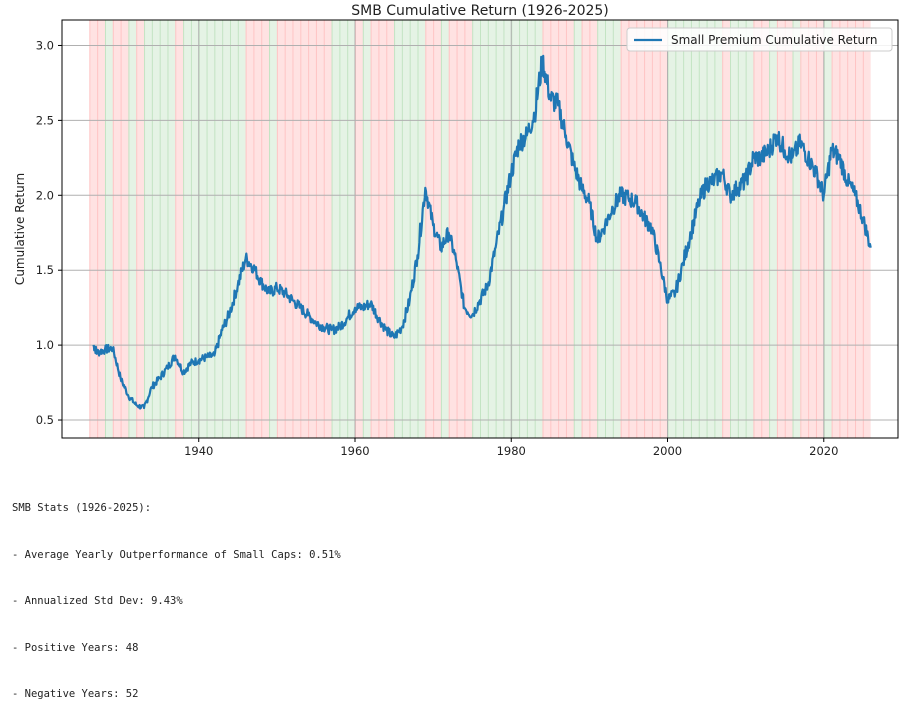 The image size is (919, 718). Describe the element at coordinates (468, 229) in the screenshot. I see `year-band-1974` at that location.